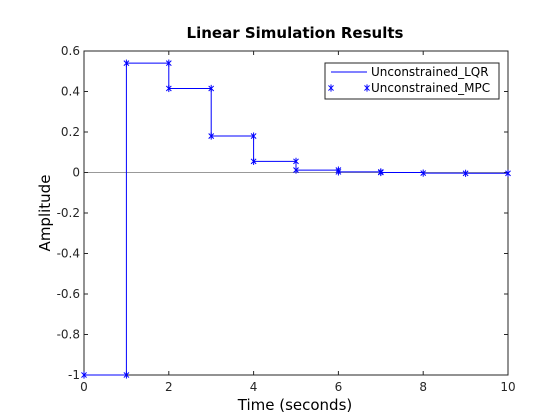 The width and height of the screenshot is (560, 420). What do you see at coordinates (68, 254) in the screenshot?
I see `y-tick-label: -0.4` at bounding box center [68, 254].